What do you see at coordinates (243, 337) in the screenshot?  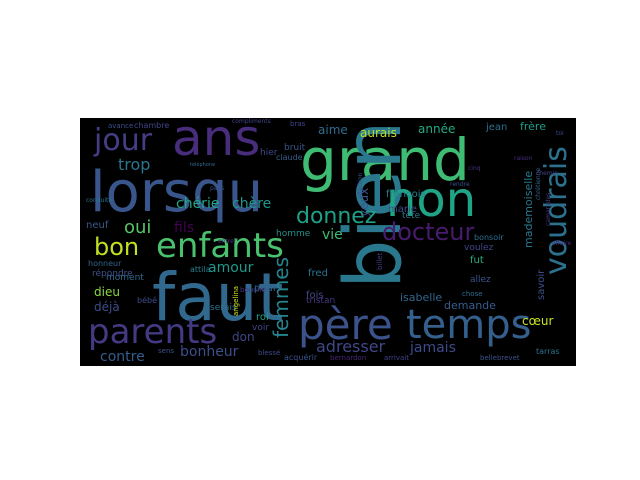 I see `word-38: don` at bounding box center [243, 337].